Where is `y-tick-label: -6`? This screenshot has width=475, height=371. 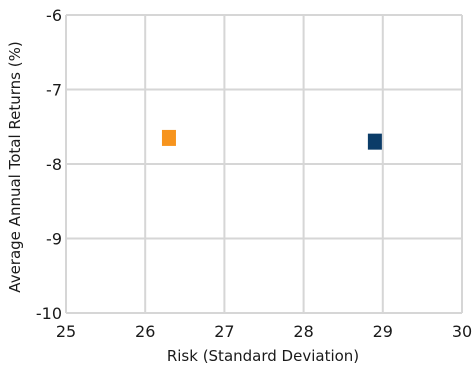
y-tick-label: -6 is located at coordinates (54, 15).